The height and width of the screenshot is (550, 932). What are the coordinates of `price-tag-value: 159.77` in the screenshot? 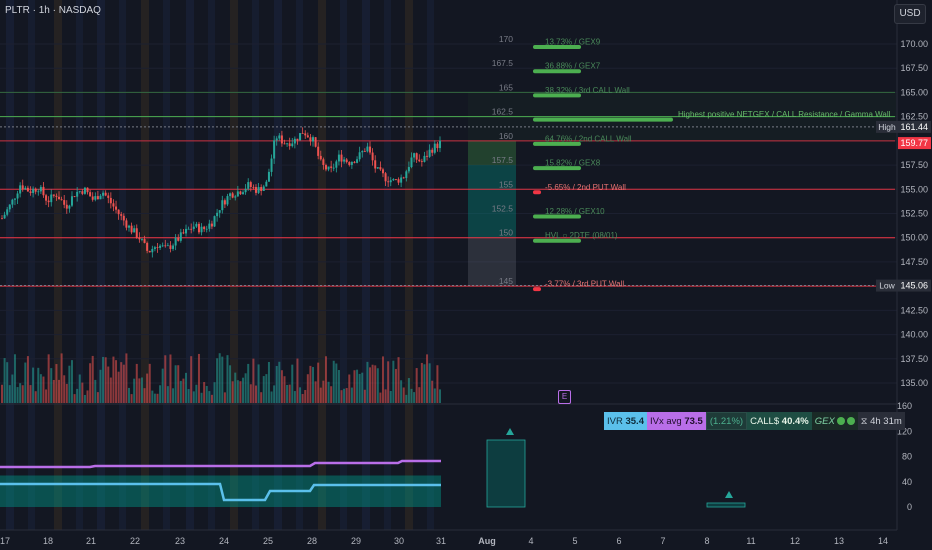 It's located at (914, 143).